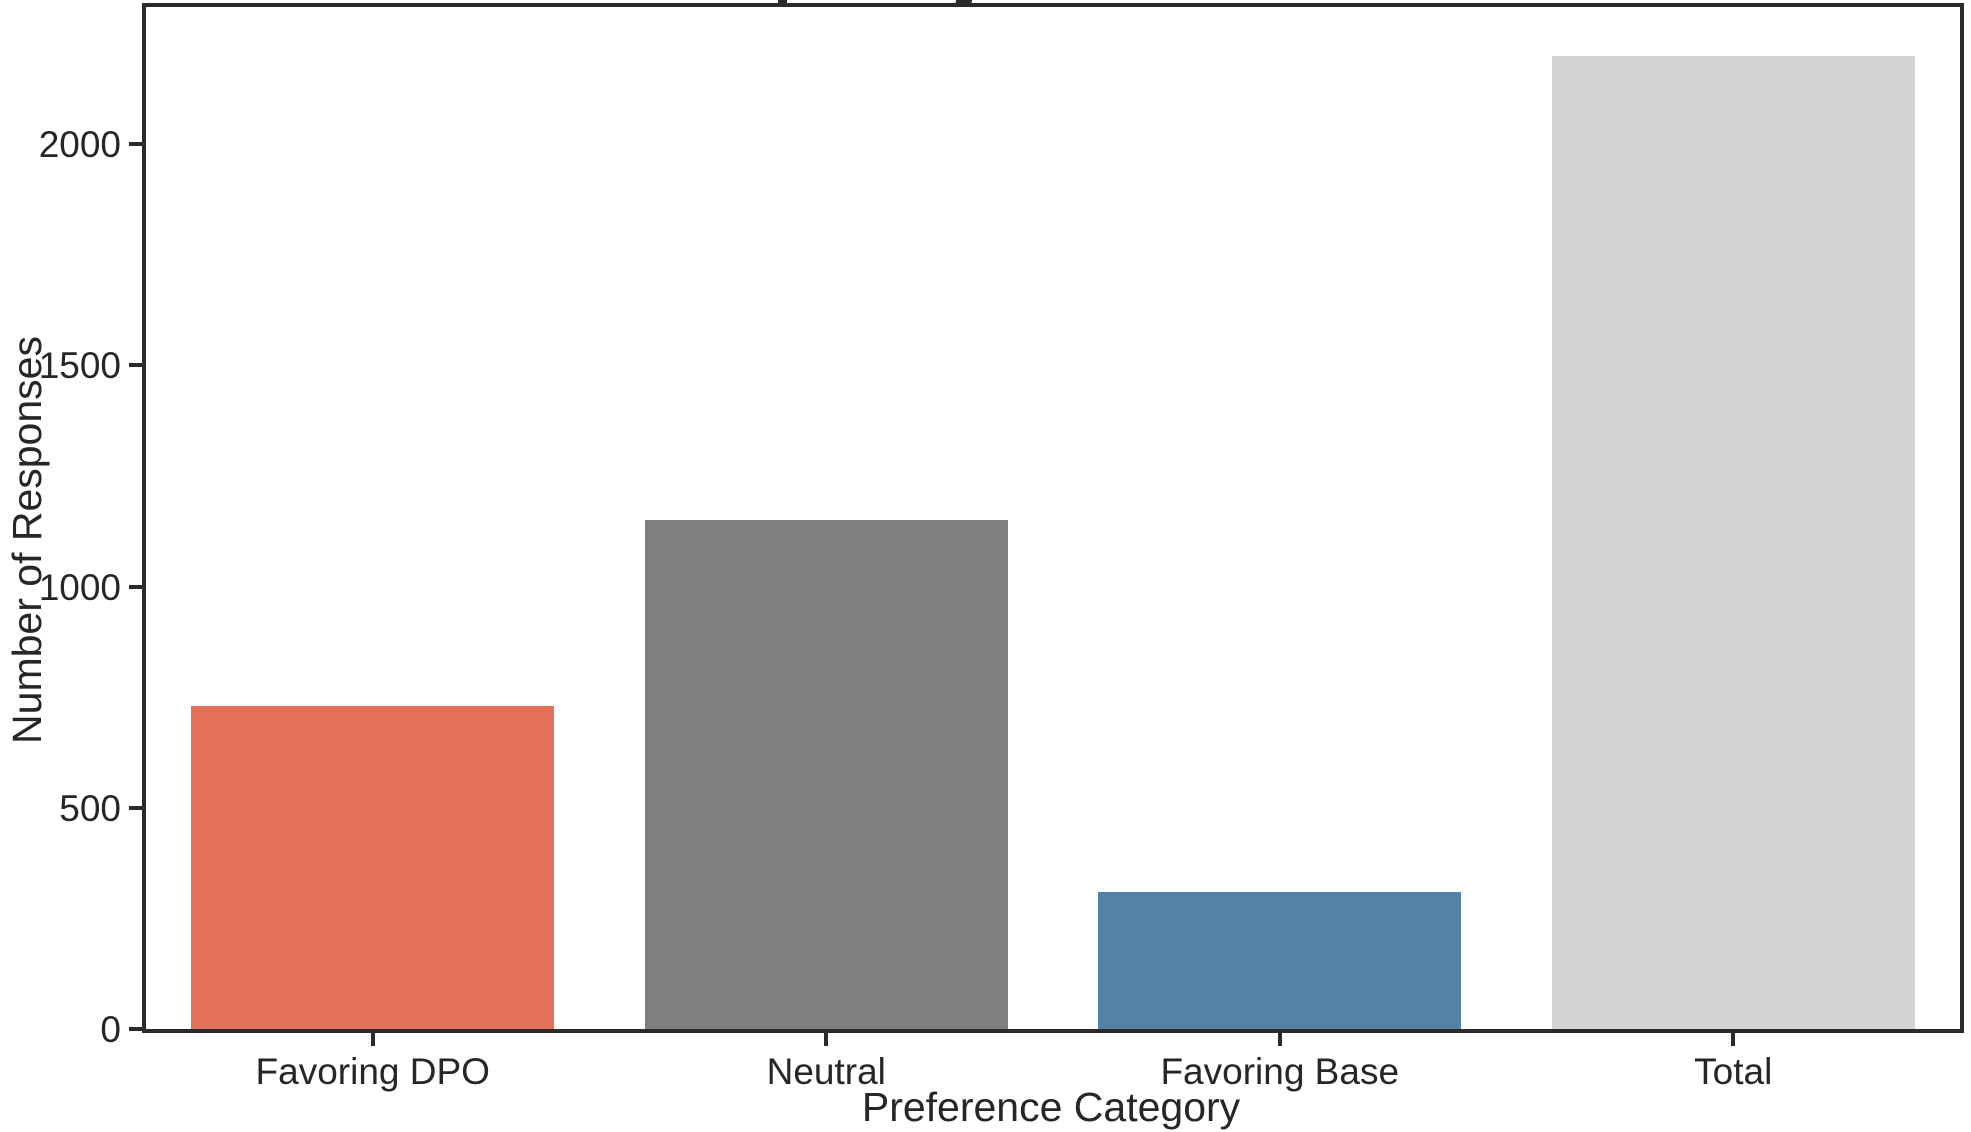  What do you see at coordinates (79, 587) in the screenshot?
I see `y-tick-label: 1000` at bounding box center [79, 587].